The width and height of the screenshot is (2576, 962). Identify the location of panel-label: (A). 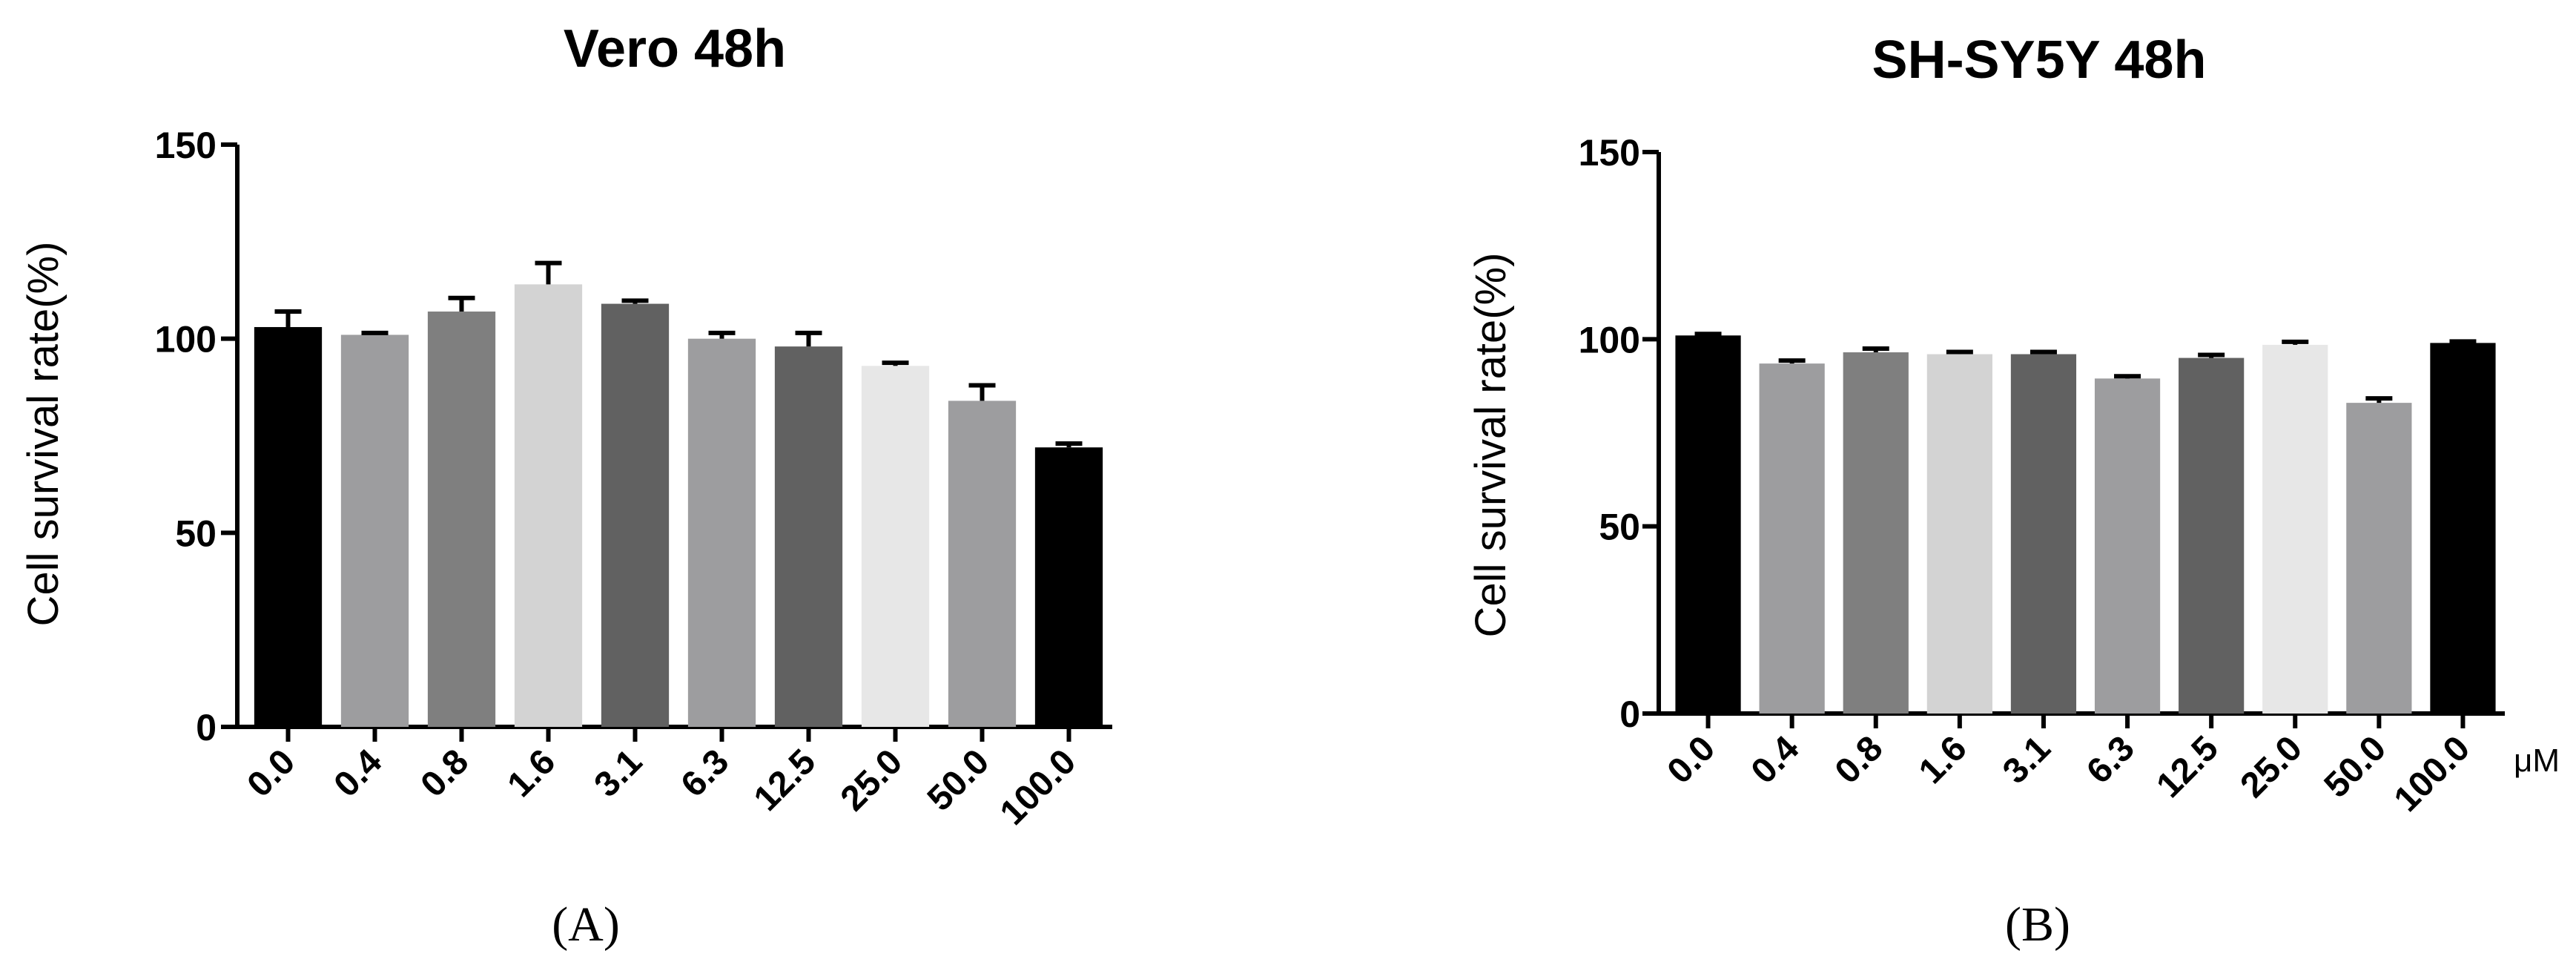
(586, 924).